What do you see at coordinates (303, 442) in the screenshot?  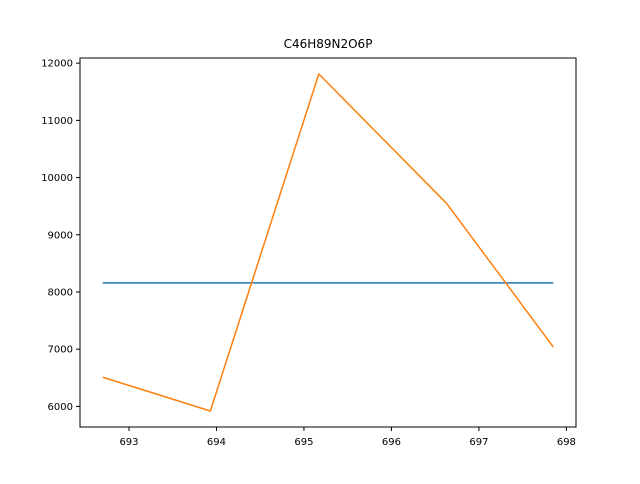 I see `x-tick-label: 695` at bounding box center [303, 442].